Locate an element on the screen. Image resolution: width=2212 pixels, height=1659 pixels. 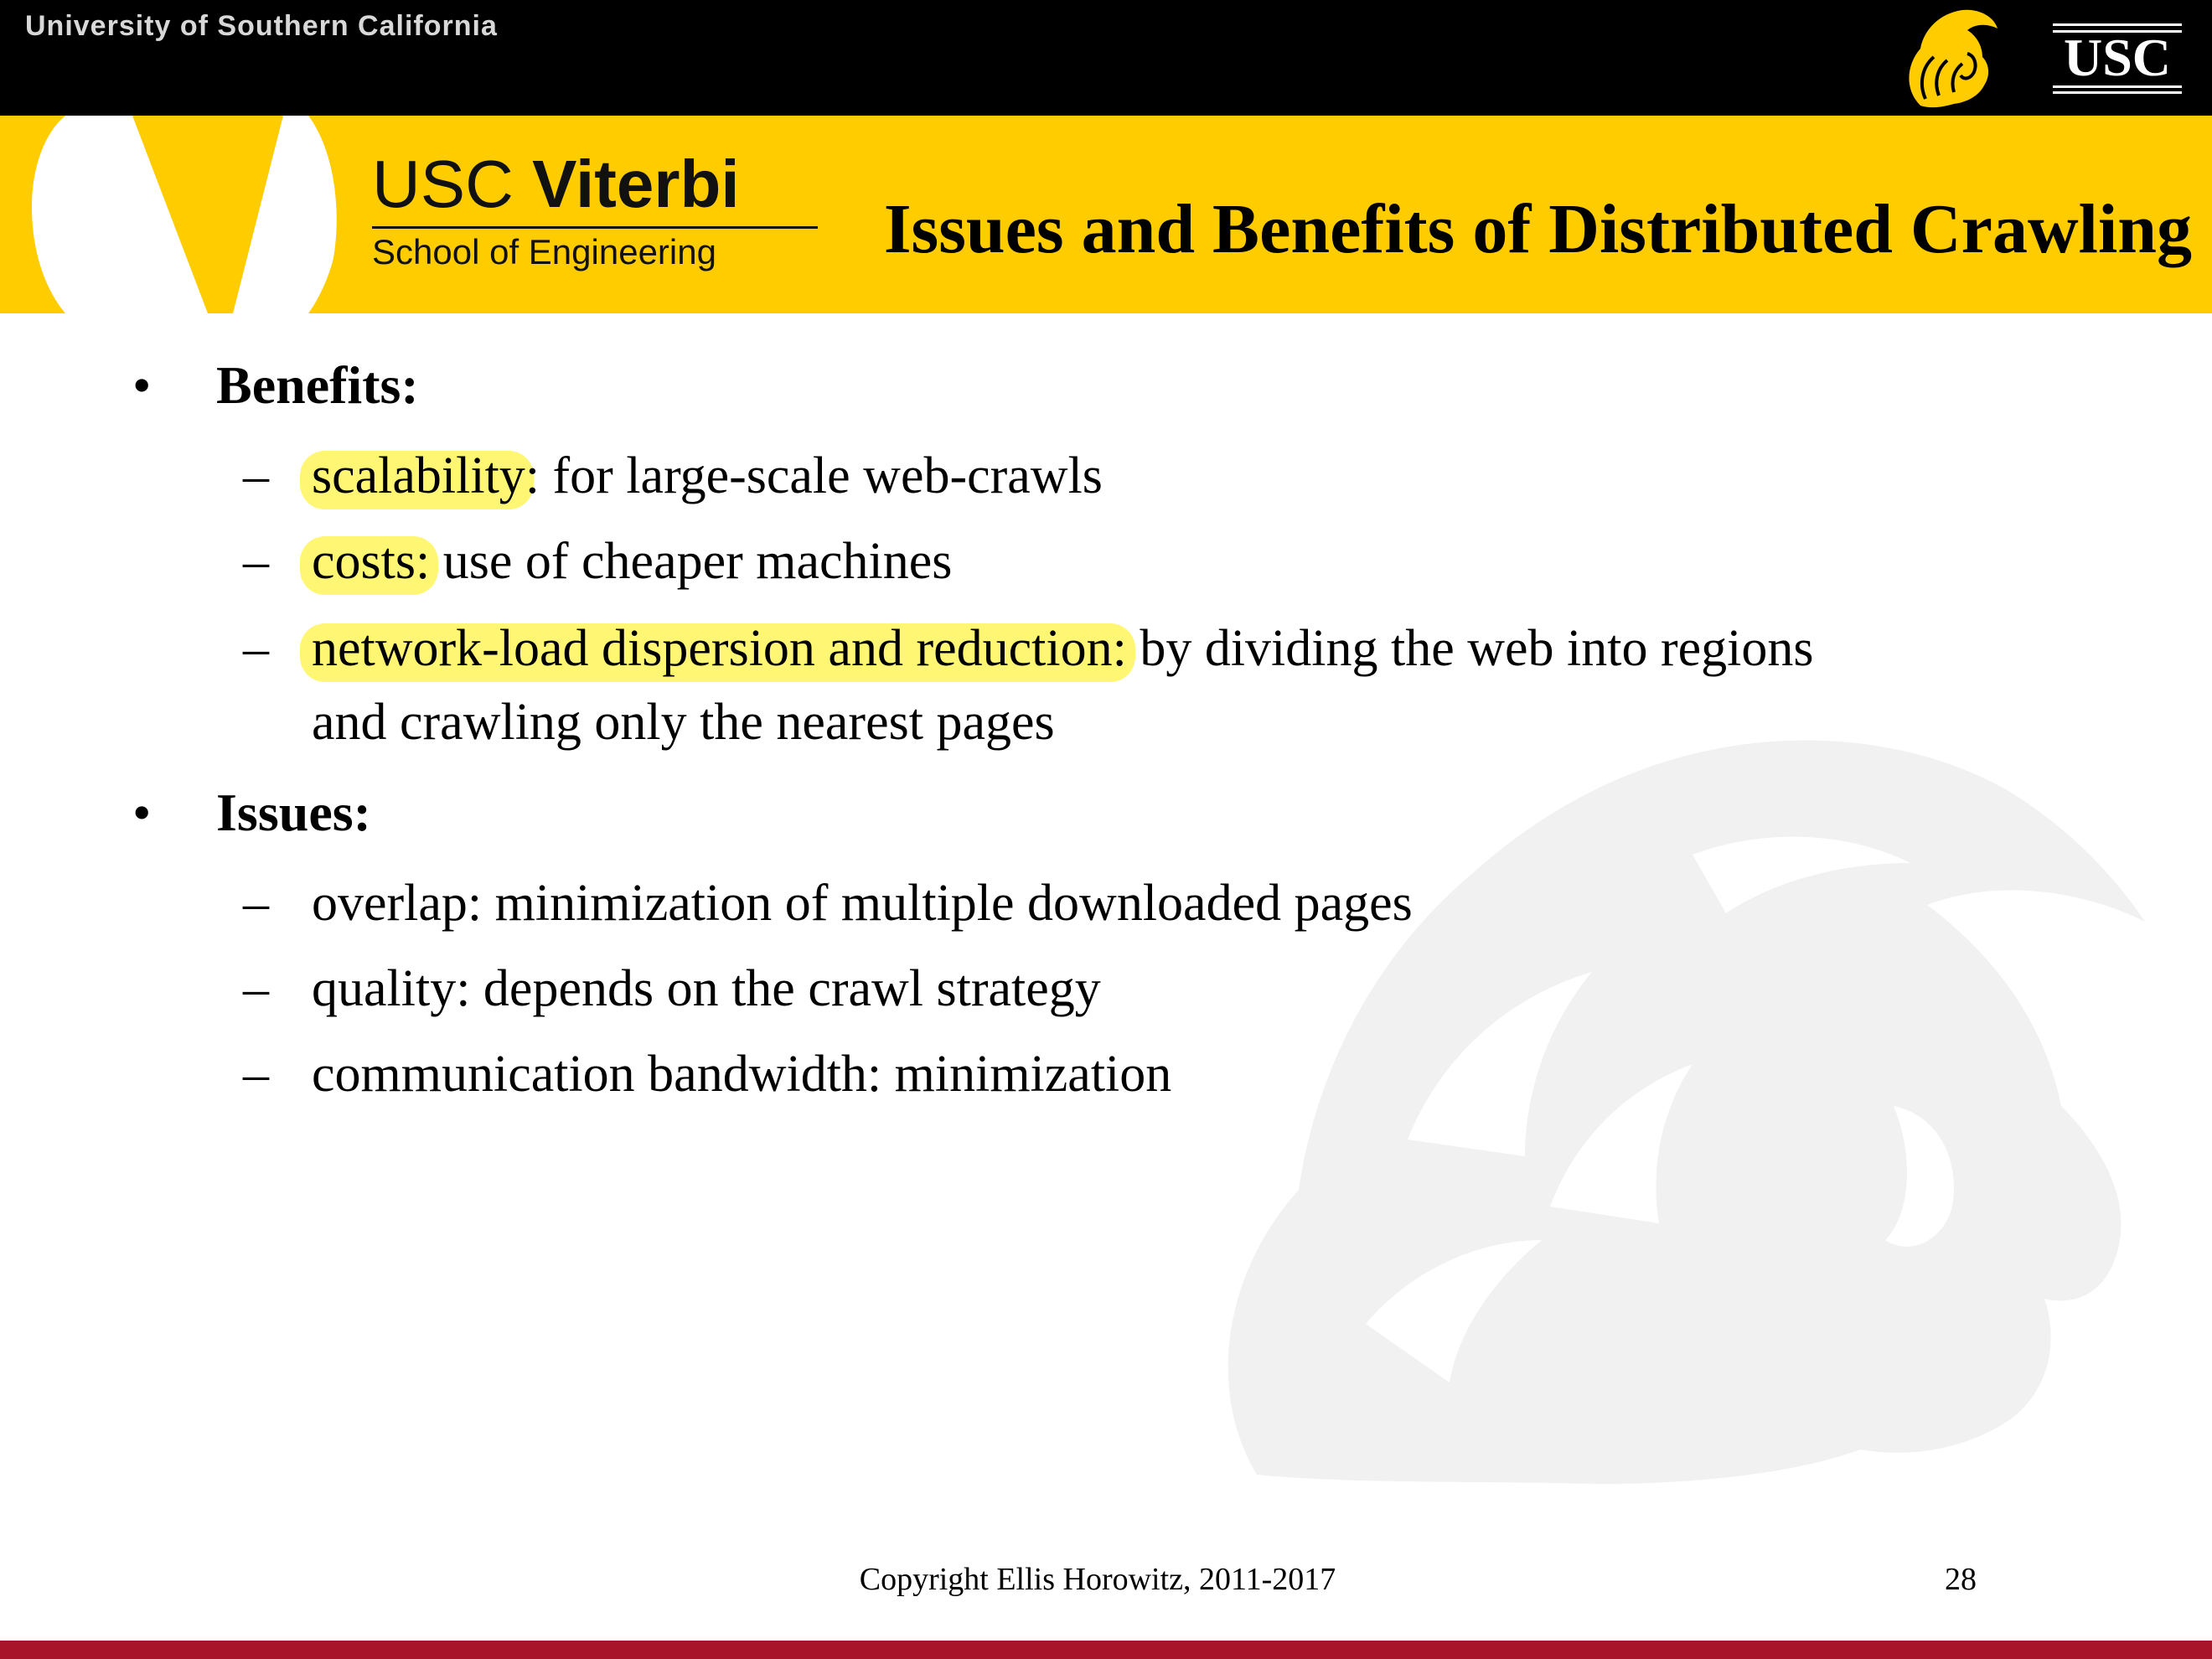
viterbi-v-mark-icon is located at coordinates (184, 214).